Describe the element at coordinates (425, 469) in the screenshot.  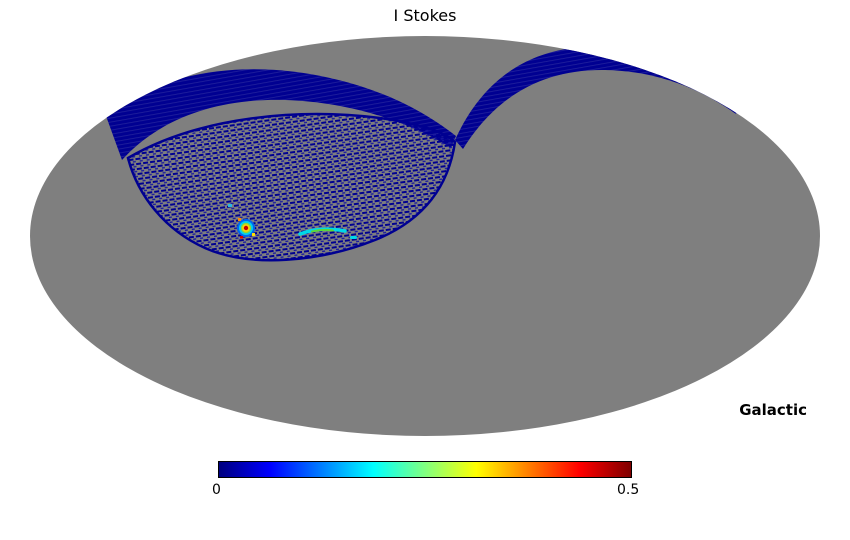
I see `colorbar` at that location.